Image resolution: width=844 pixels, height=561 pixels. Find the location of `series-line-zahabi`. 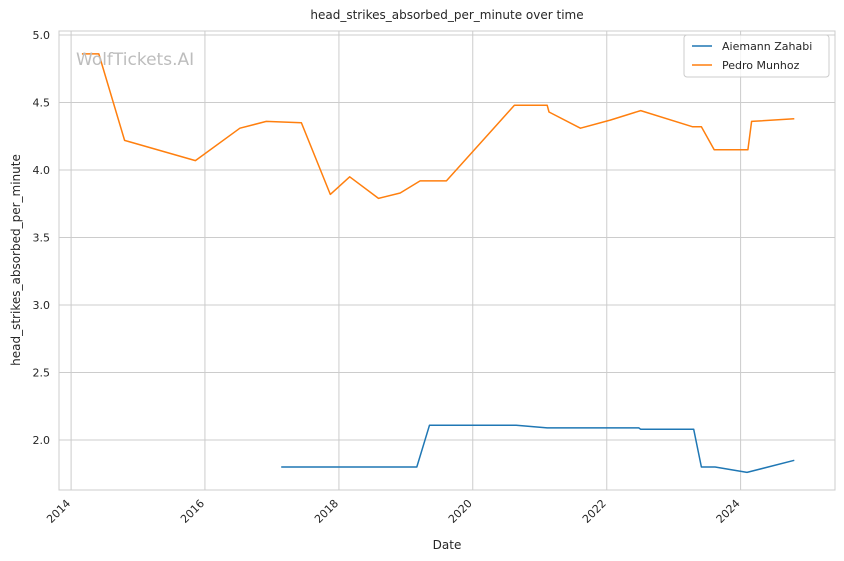

series-line-zahabi is located at coordinates (538, 449).